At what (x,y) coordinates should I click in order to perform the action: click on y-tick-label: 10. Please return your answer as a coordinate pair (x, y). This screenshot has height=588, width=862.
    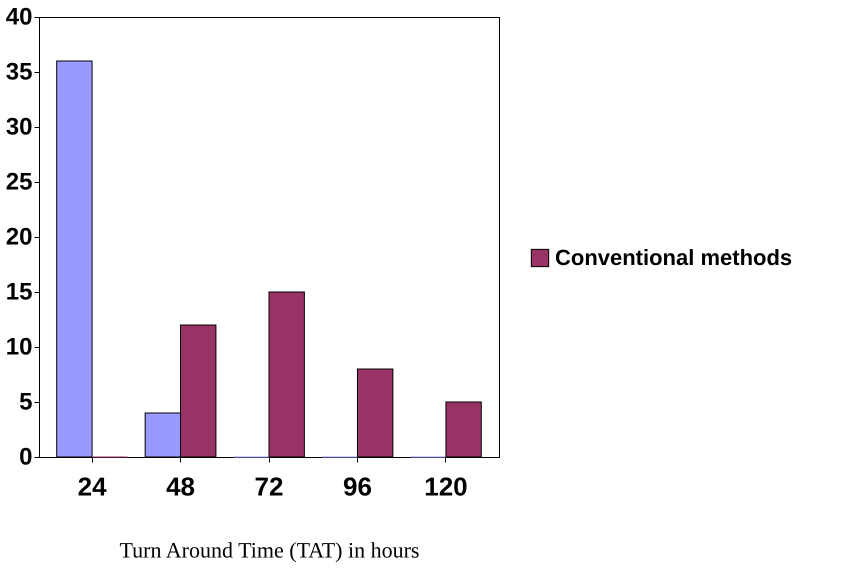
    Looking at the image, I should click on (19, 347).